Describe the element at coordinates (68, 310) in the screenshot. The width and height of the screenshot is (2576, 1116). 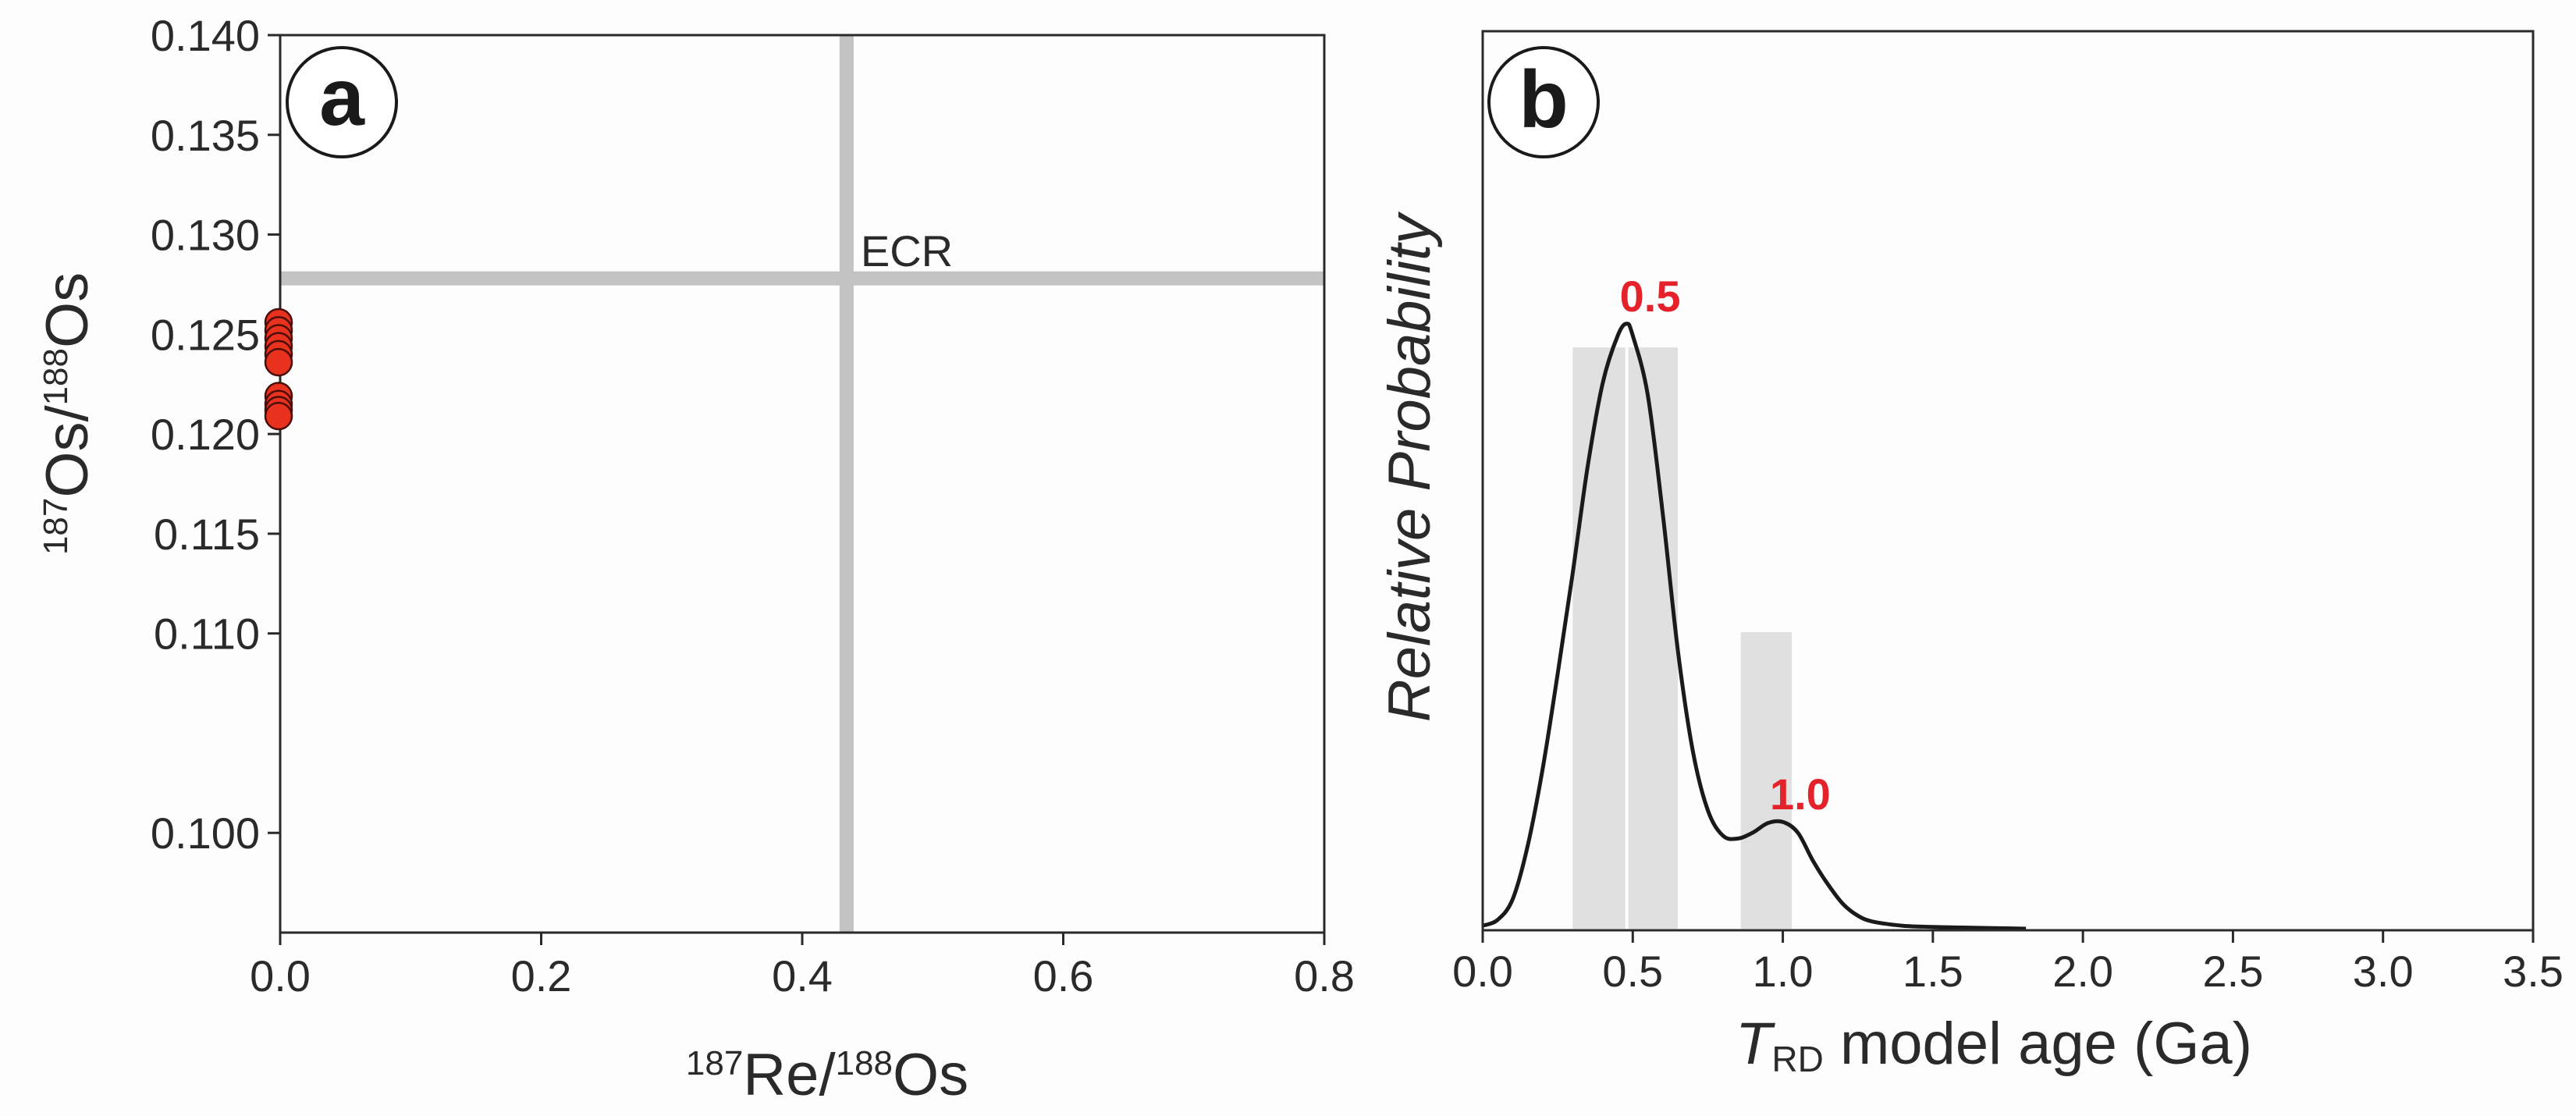
I see `a-ylabel-main2: Os` at that location.